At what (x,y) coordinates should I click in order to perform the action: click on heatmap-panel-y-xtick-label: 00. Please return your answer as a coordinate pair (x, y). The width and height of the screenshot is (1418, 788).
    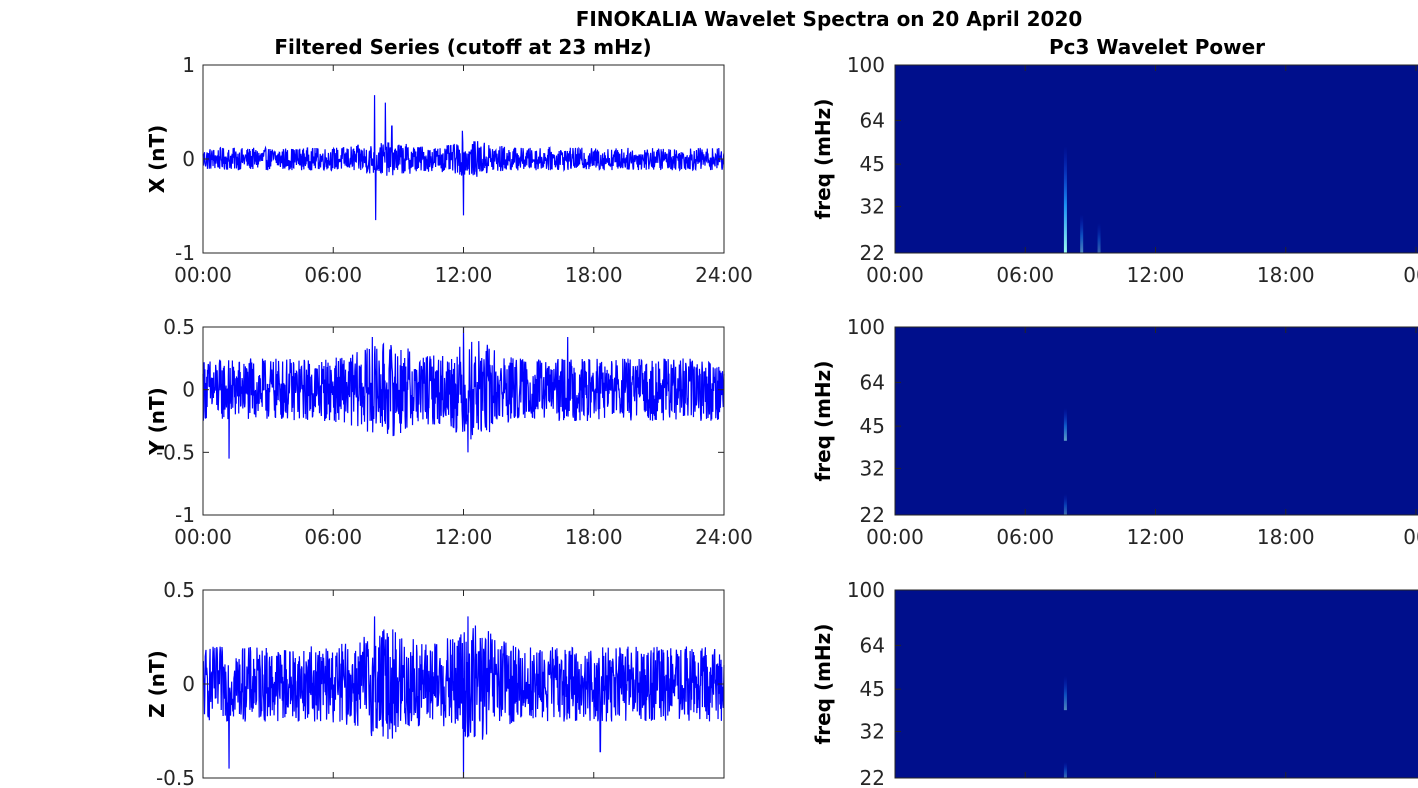
    Looking at the image, I should click on (1410, 537).